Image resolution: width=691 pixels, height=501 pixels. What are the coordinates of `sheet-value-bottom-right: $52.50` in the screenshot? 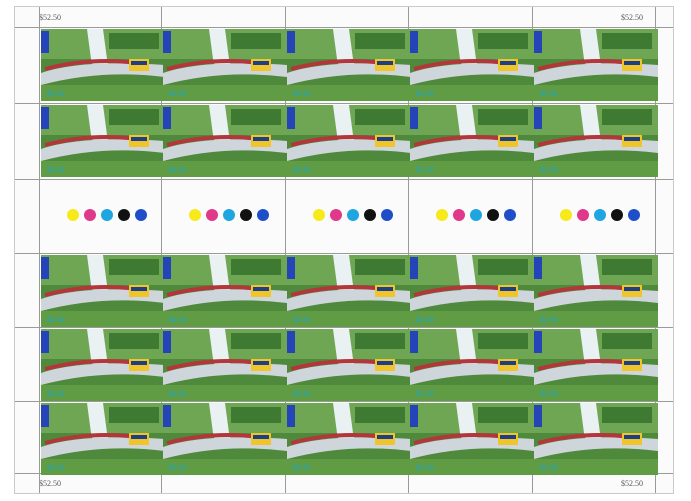 It's located at (632, 483).